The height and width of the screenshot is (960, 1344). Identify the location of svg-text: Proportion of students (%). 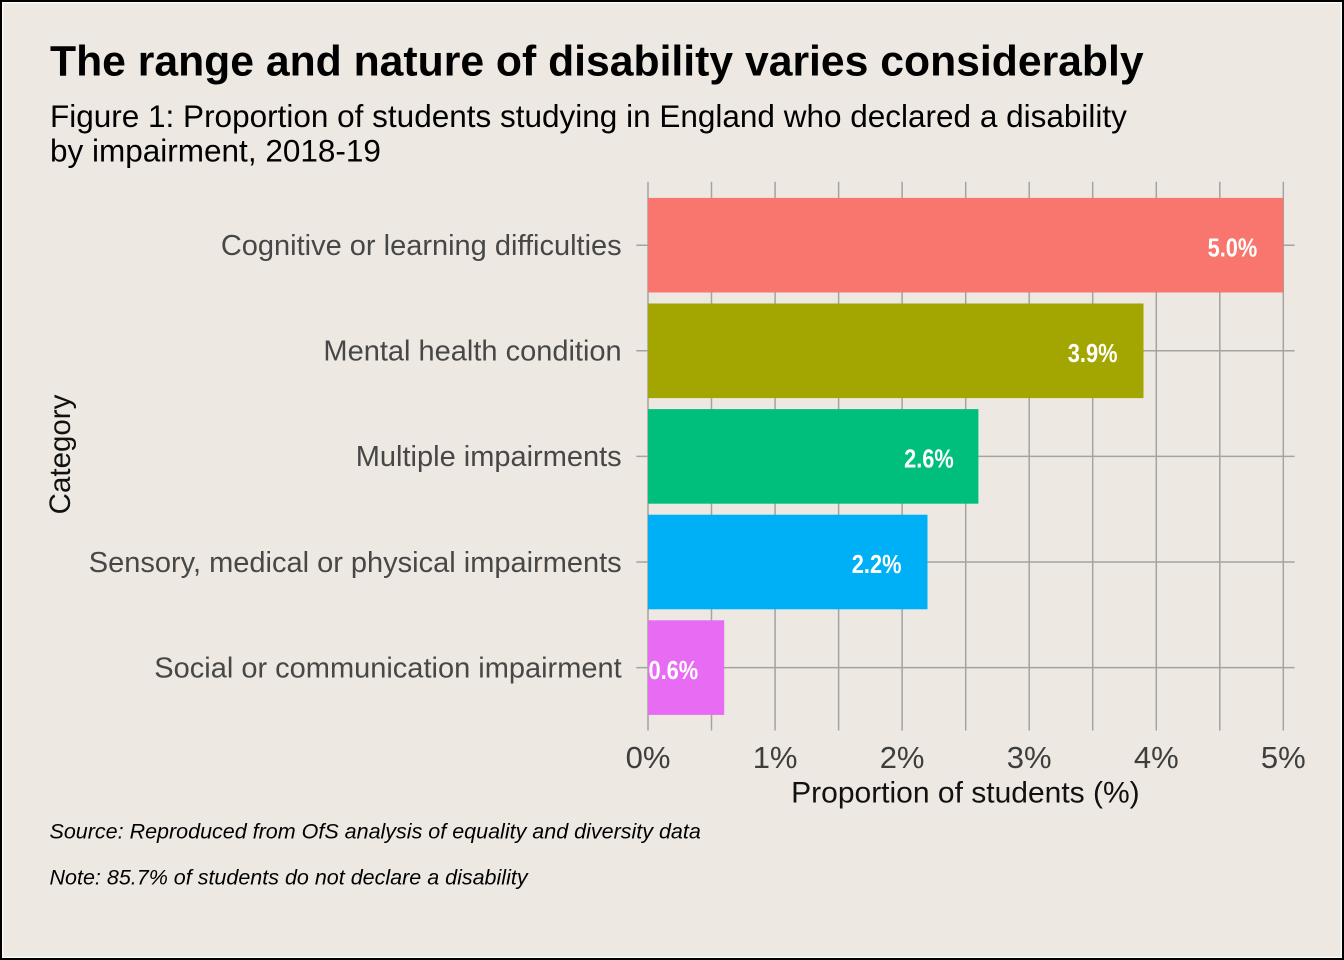
(965, 793).